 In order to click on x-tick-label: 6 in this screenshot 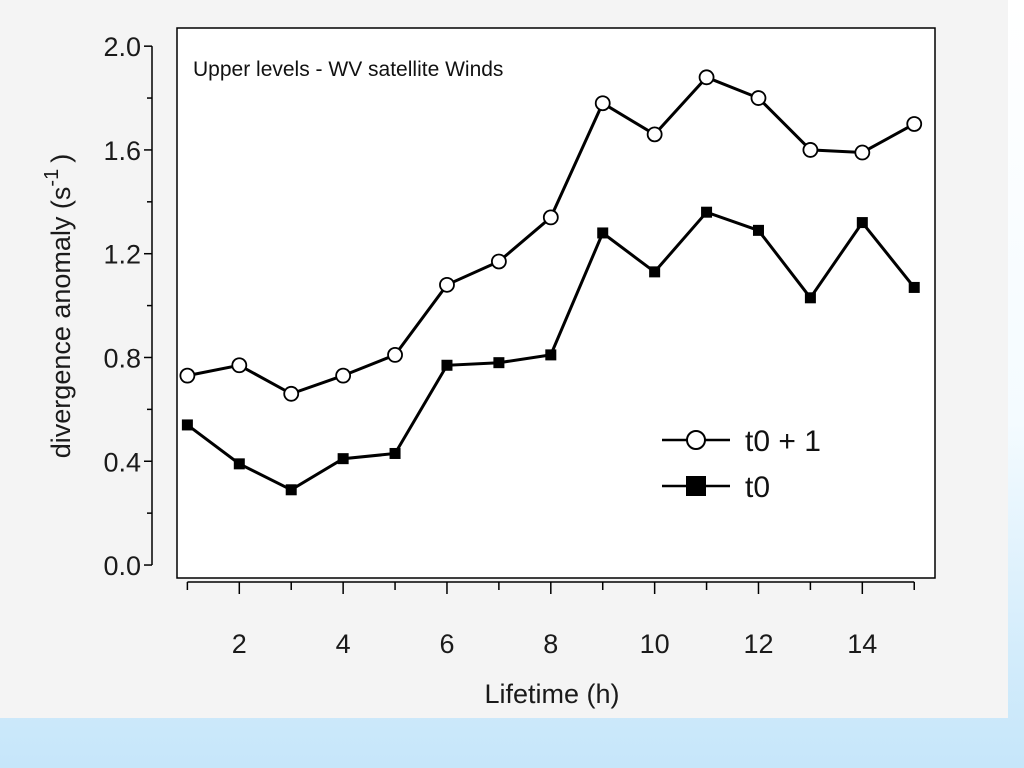, I will do `click(446, 644)`.